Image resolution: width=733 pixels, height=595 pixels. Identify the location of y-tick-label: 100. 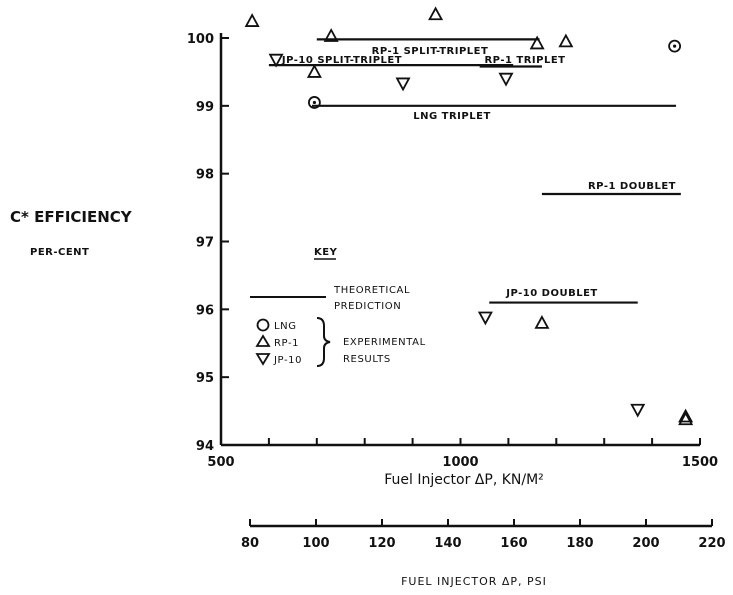
(200, 39).